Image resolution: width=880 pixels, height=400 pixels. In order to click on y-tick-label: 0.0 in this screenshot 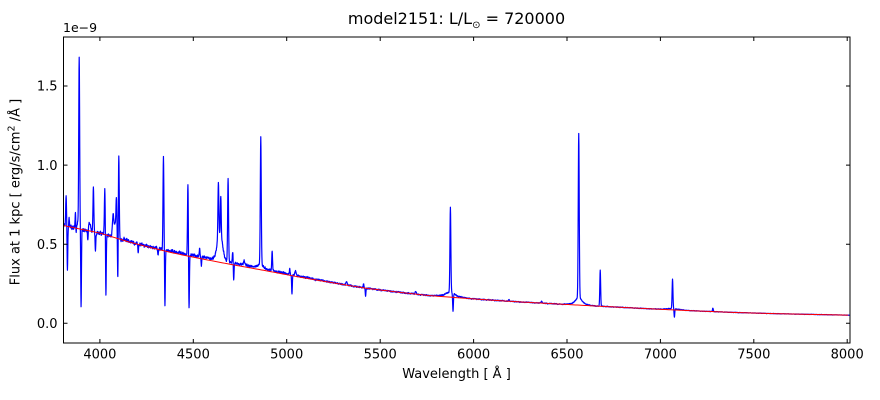, I will do `click(47, 324)`.